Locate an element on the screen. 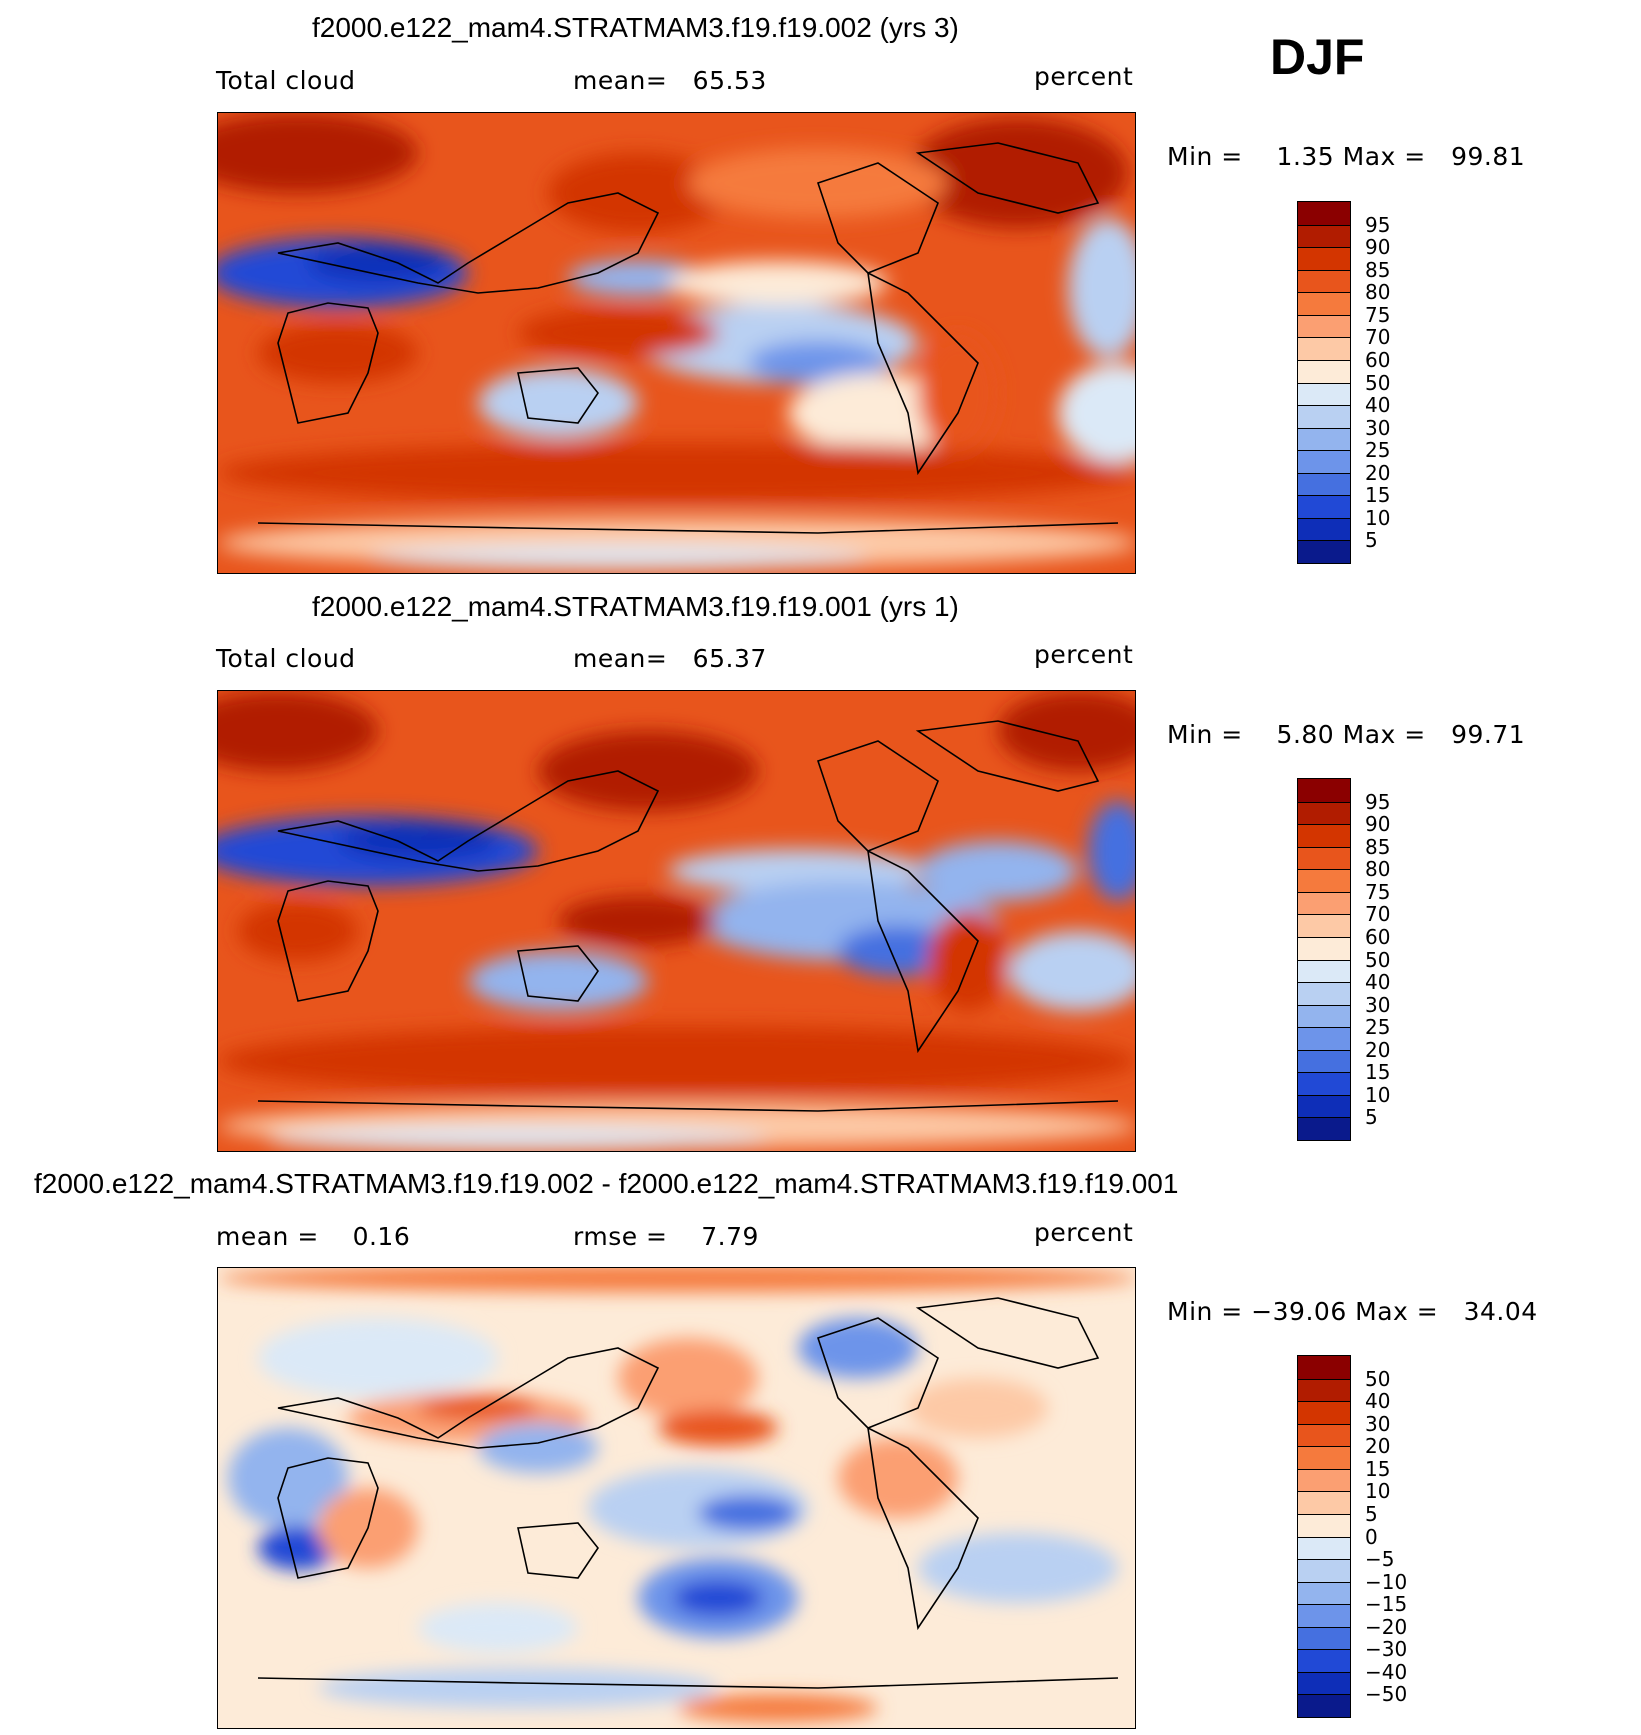 The width and height of the screenshot is (1641, 1735). colorbar-tick-label: 0 is located at coordinates (1371, 1536).